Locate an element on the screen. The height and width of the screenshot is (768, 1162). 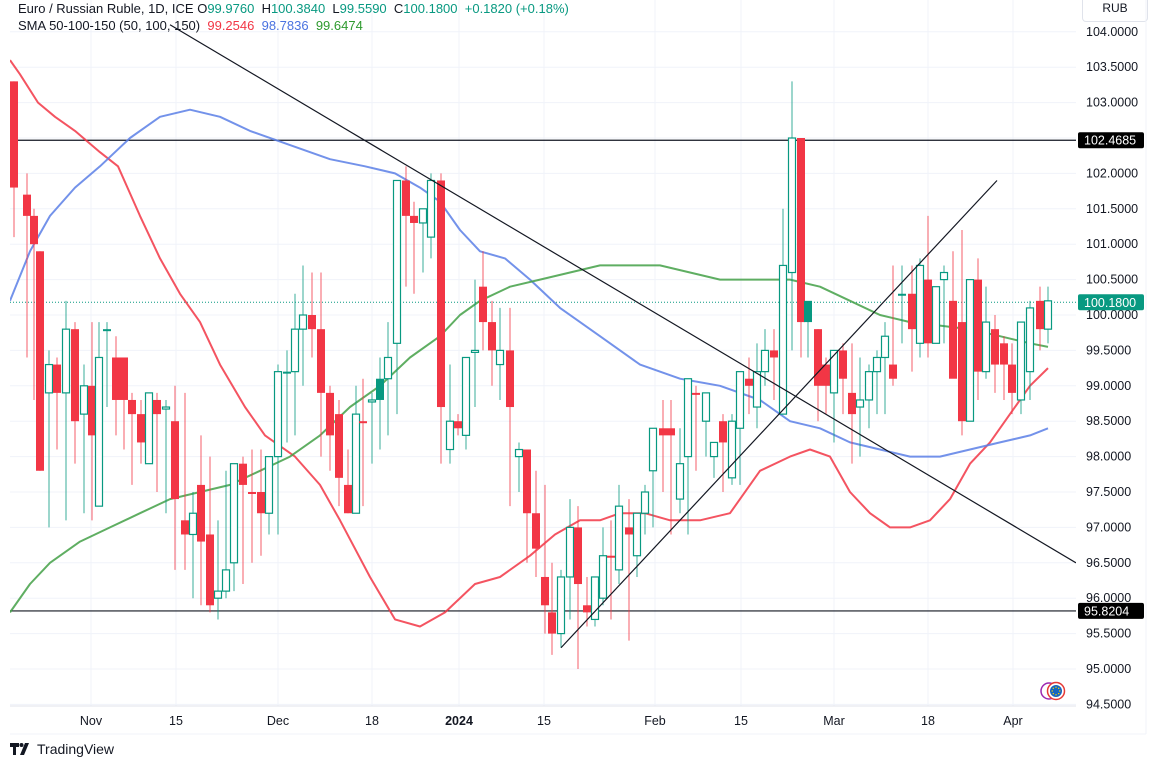
price-tick-label: 97.0000 is located at coordinates (1108, 527).